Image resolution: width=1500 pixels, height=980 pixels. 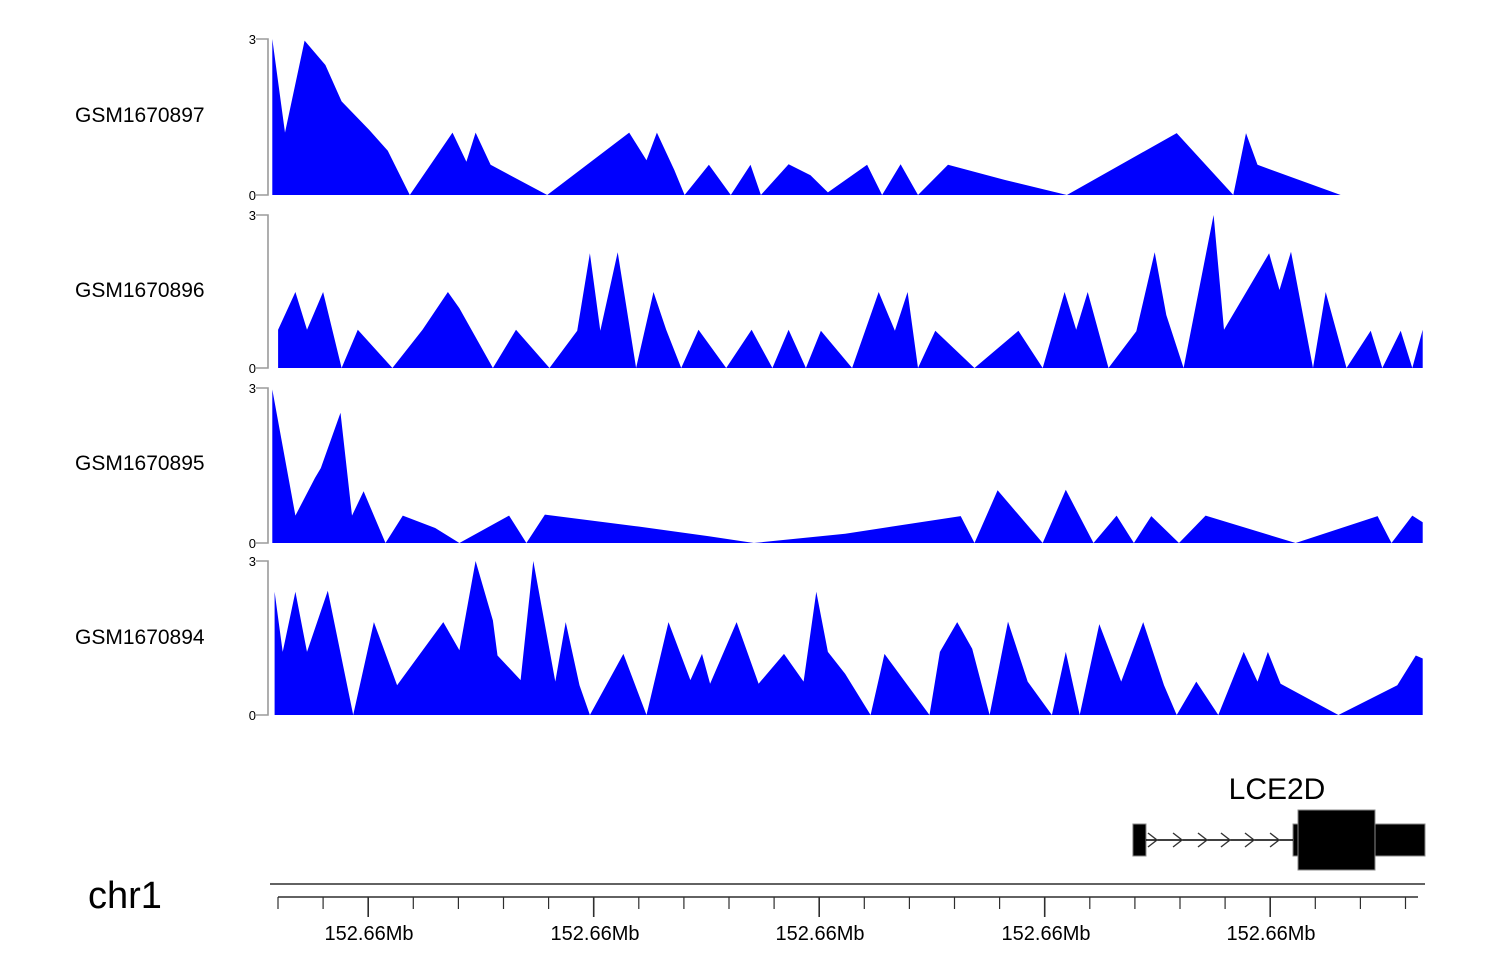 What do you see at coordinates (369, 934) in the screenshot?
I see `axis-tick-label-1: 152.66Mb` at bounding box center [369, 934].